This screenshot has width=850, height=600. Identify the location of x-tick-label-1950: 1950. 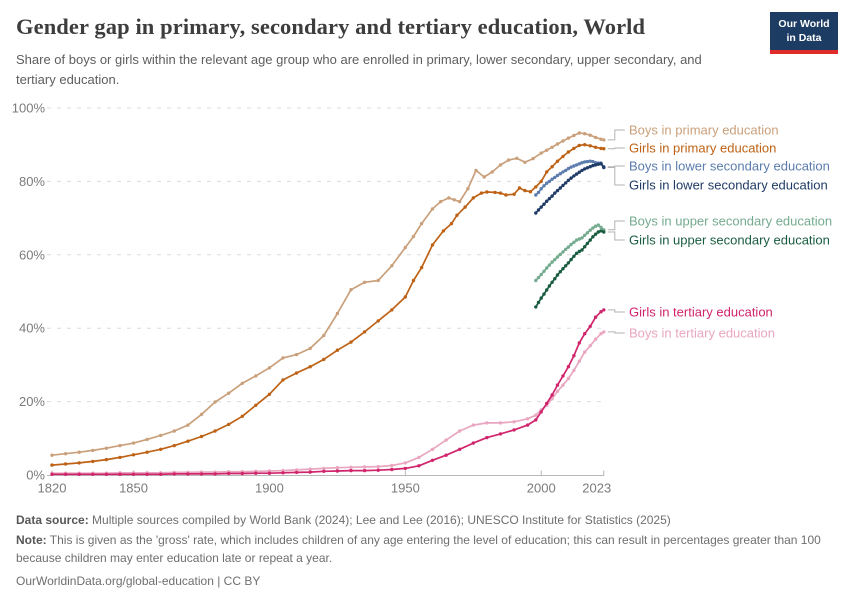
(405, 488).